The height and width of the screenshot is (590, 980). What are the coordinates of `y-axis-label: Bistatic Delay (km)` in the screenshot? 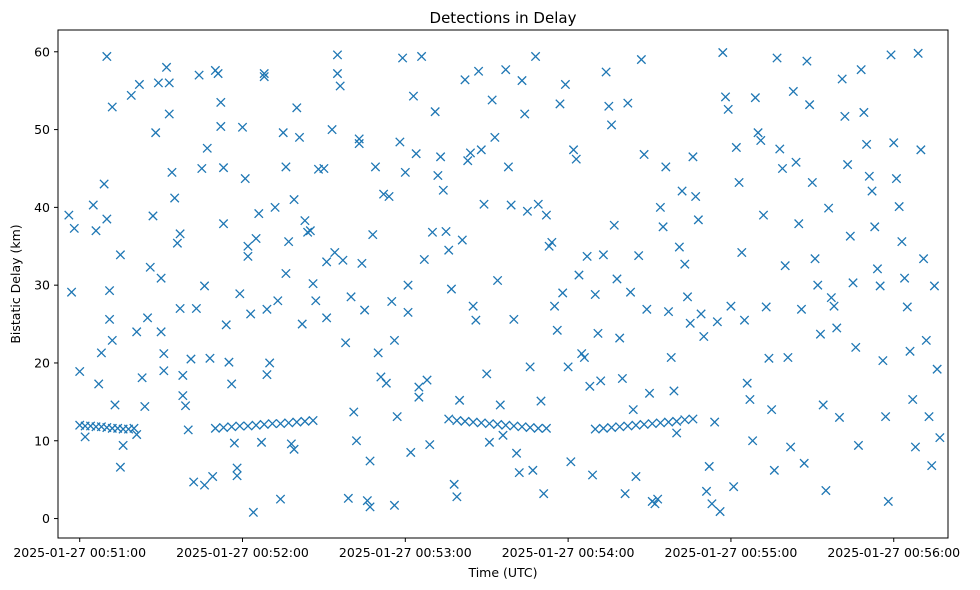 It's located at (15, 283).